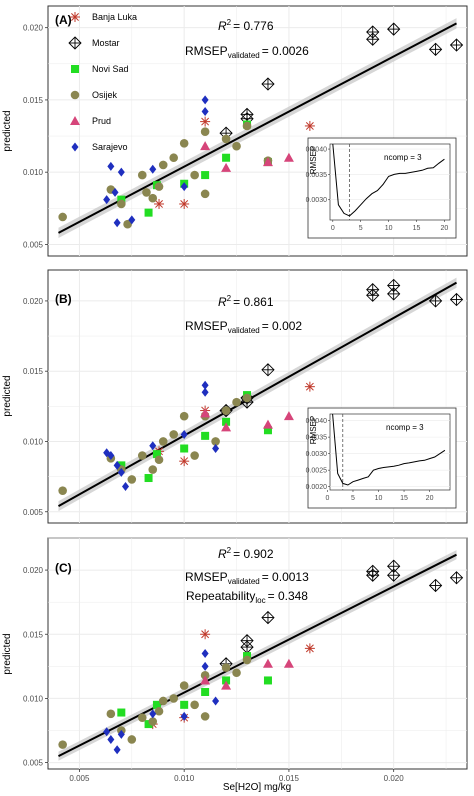  I want to click on inset-plot-frame, so click(390, 182).